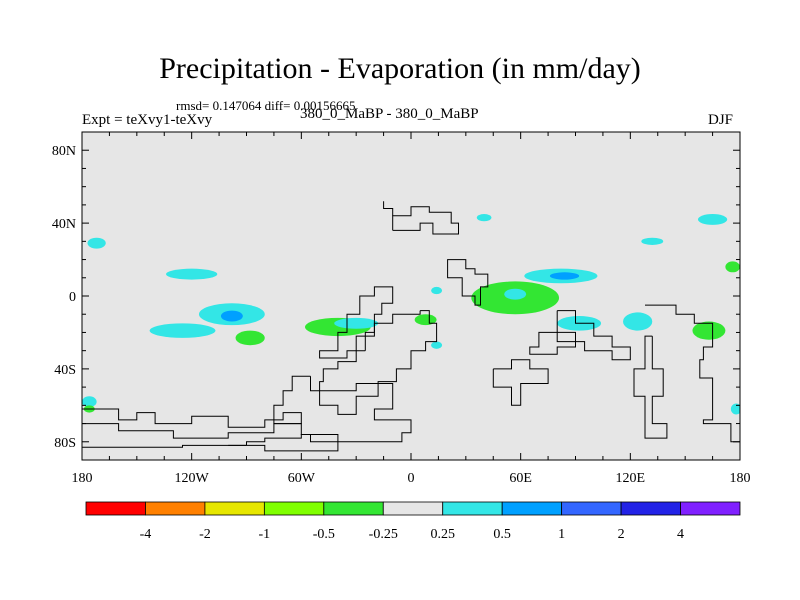 This screenshot has height=600, width=800. Describe the element at coordinates (82, 478) in the screenshot. I see `x-tick-label-0: 180` at that location.